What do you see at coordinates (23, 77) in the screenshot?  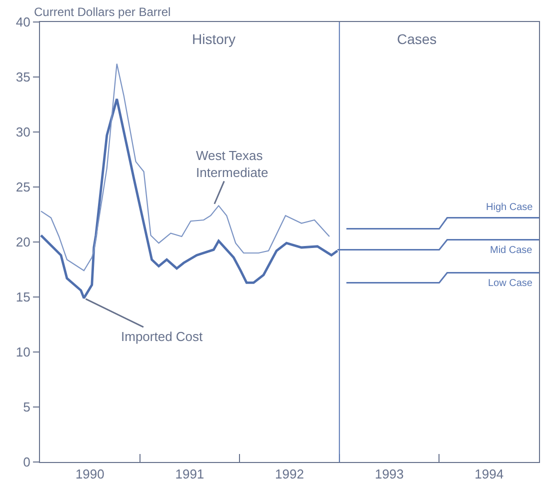 I see `y-tick-label: 35` at bounding box center [23, 77].